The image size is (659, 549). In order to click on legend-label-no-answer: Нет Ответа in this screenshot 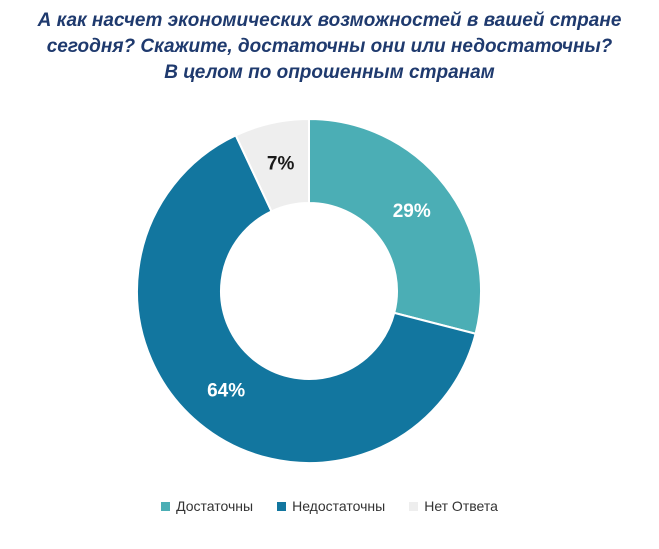, I will do `click(461, 506)`.